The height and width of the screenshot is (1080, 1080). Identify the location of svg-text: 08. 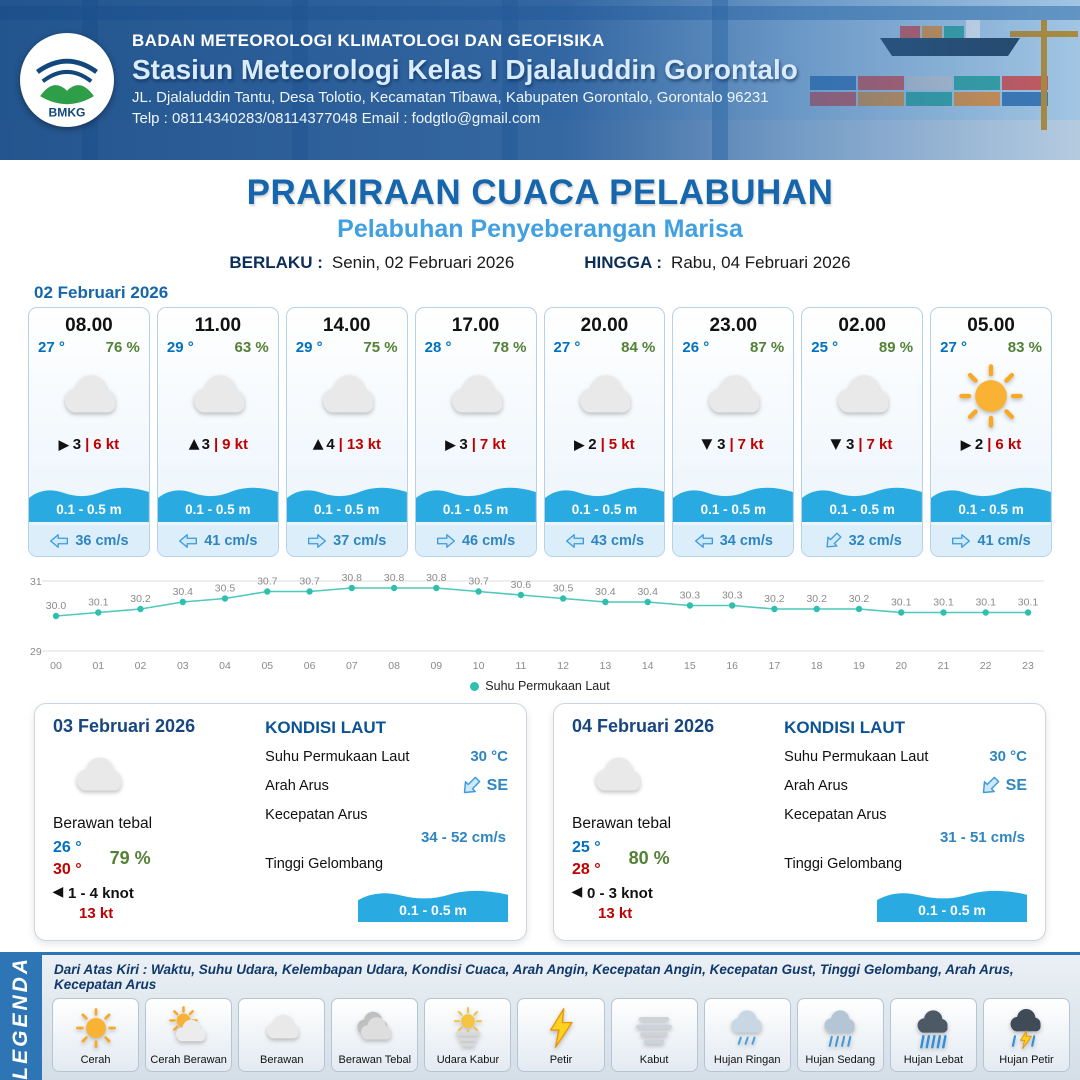
(394, 666).